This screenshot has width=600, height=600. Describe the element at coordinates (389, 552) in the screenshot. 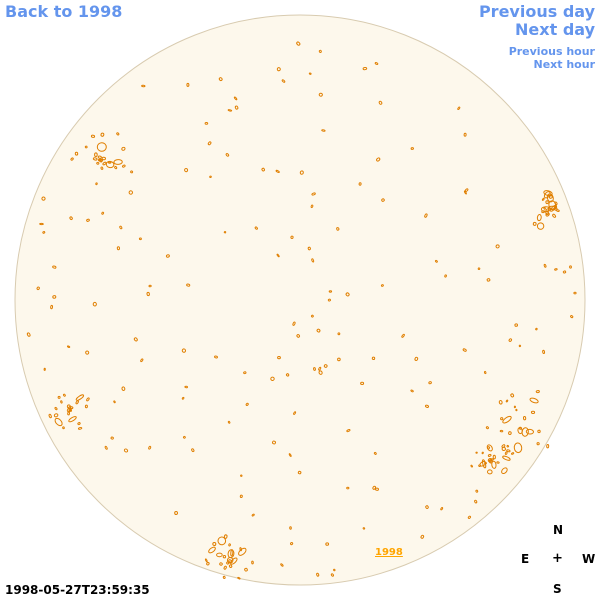

I see `year-marker-link: 1998` at that location.